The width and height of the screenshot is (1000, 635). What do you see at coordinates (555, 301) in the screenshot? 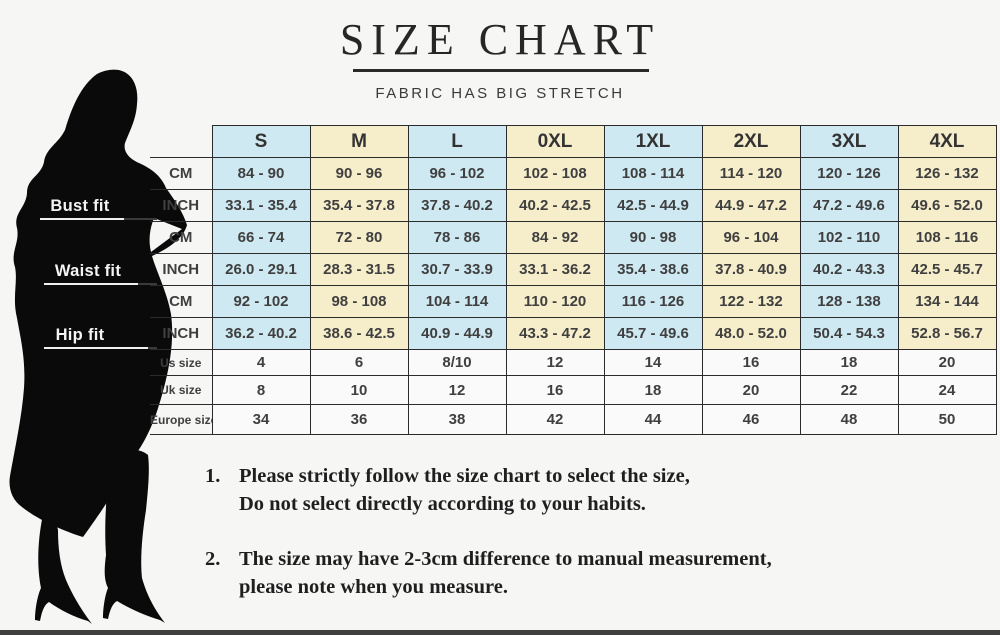
I see `size-cell: 110 - 120` at bounding box center [555, 301].